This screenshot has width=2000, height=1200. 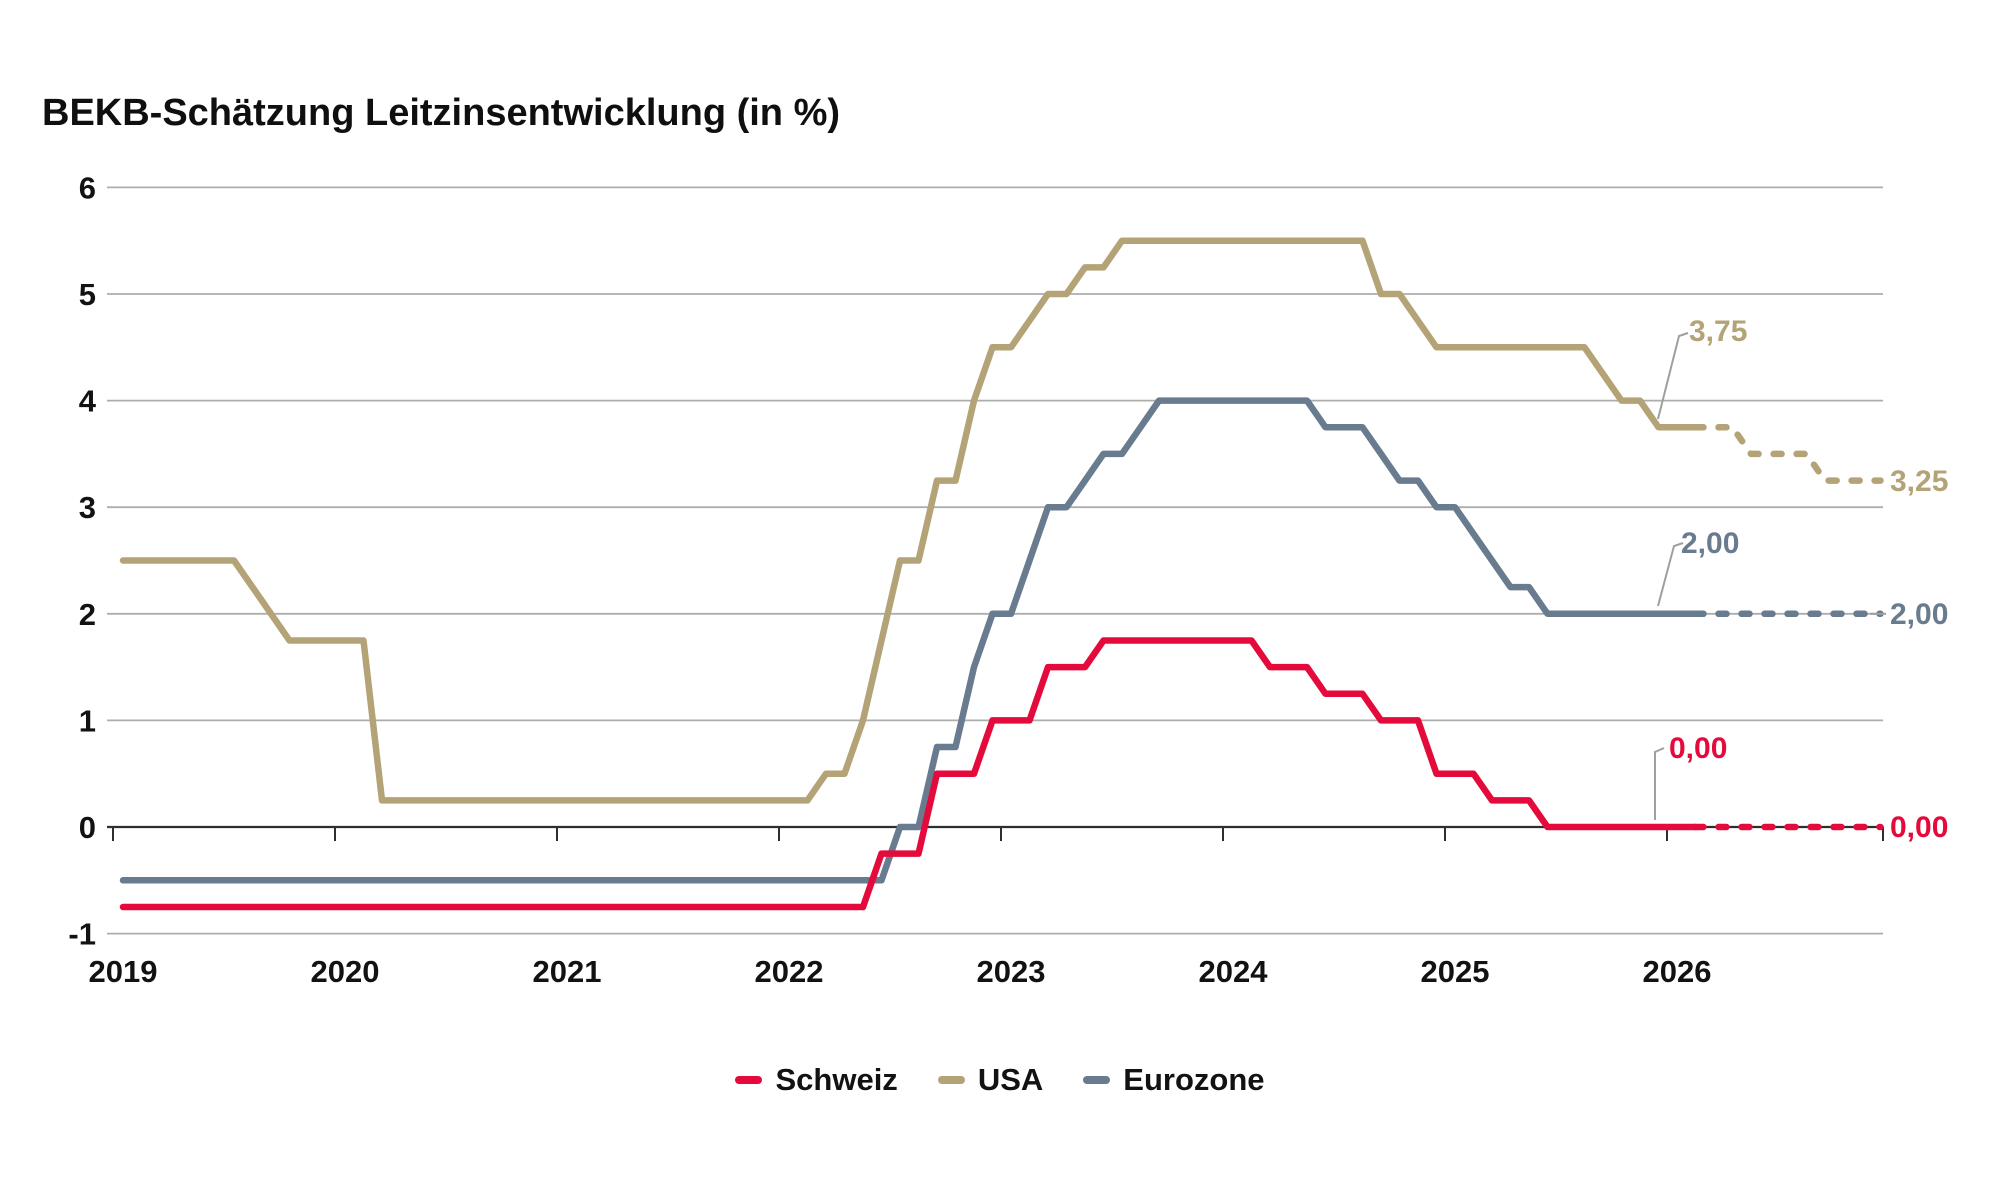 I want to click on y-axis-labels: 6 5 4 3 2 1 0 -1, so click(x=82, y=560).